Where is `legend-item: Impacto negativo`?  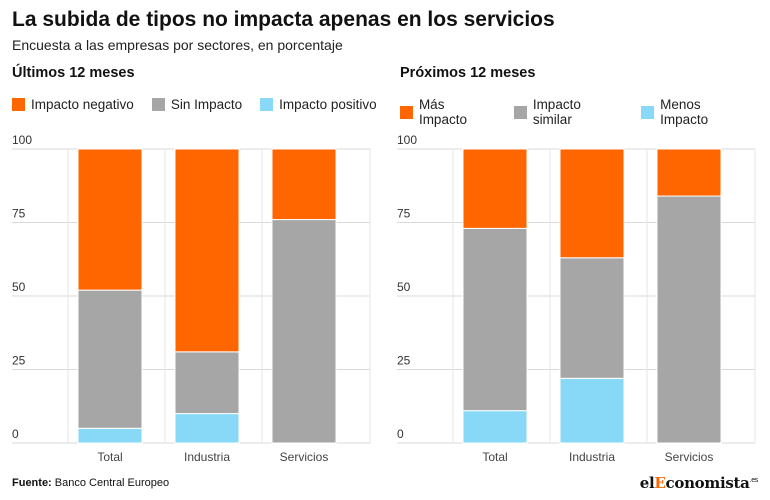
legend-item: Impacto negativo is located at coordinates (73, 104).